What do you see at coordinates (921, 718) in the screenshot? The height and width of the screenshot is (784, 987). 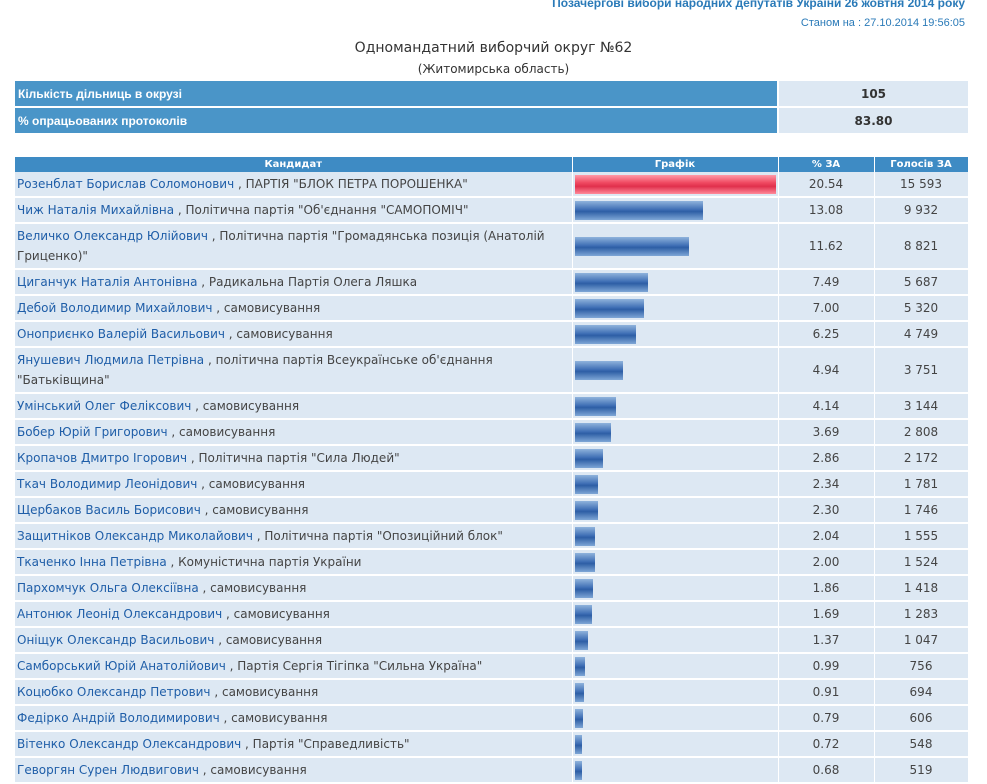 I see `votes-cell: 606` at bounding box center [921, 718].